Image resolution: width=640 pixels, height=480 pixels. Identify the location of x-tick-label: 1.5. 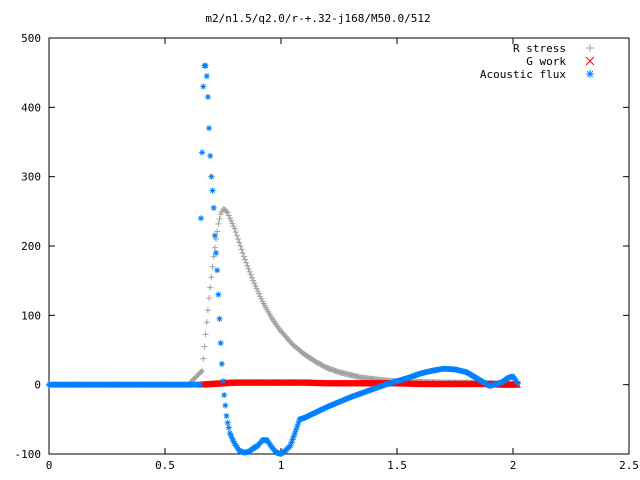
(397, 465).